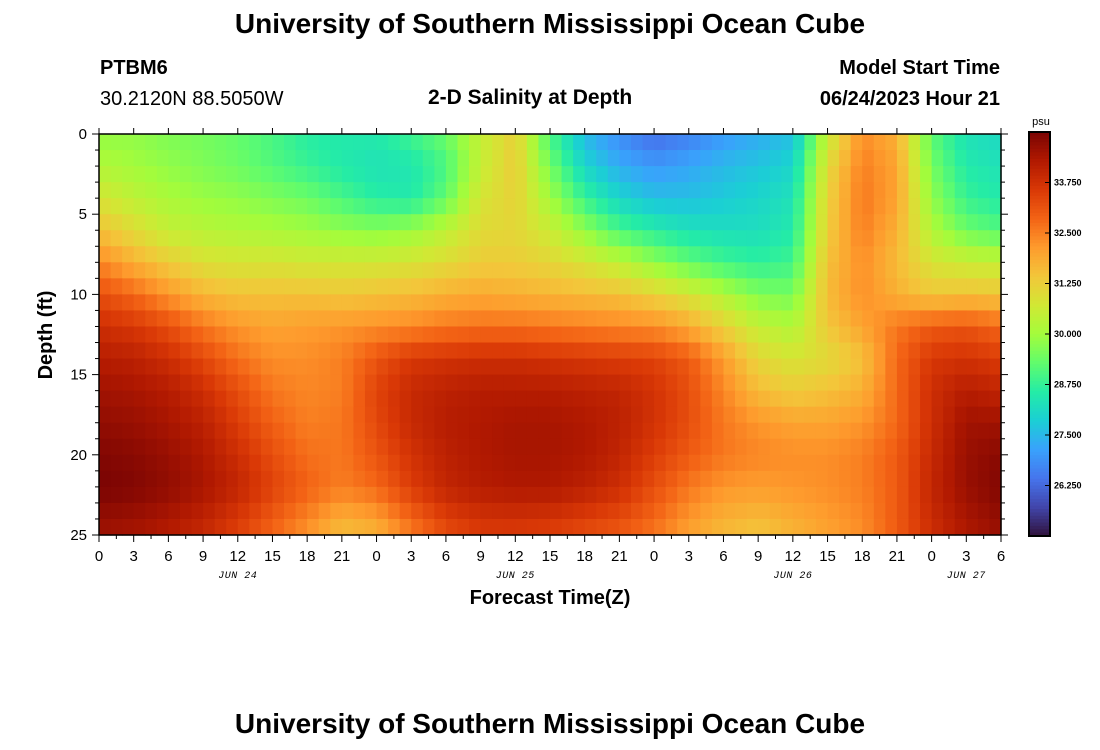 The image size is (1100, 750). Describe the element at coordinates (1068, 284) in the screenshot. I see `colorbar-tick-label: 31.250` at that location.